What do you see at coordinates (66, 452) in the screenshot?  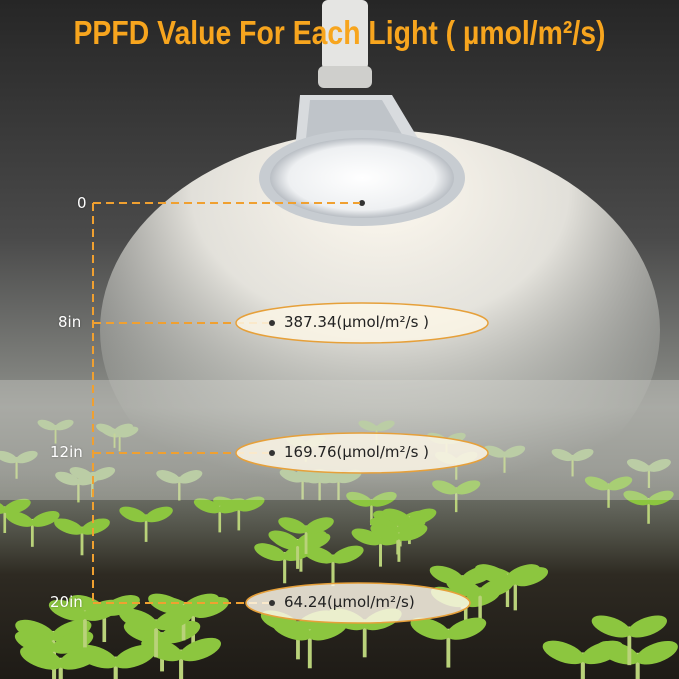 I see `distance-label-12in: 12in` at bounding box center [66, 452].